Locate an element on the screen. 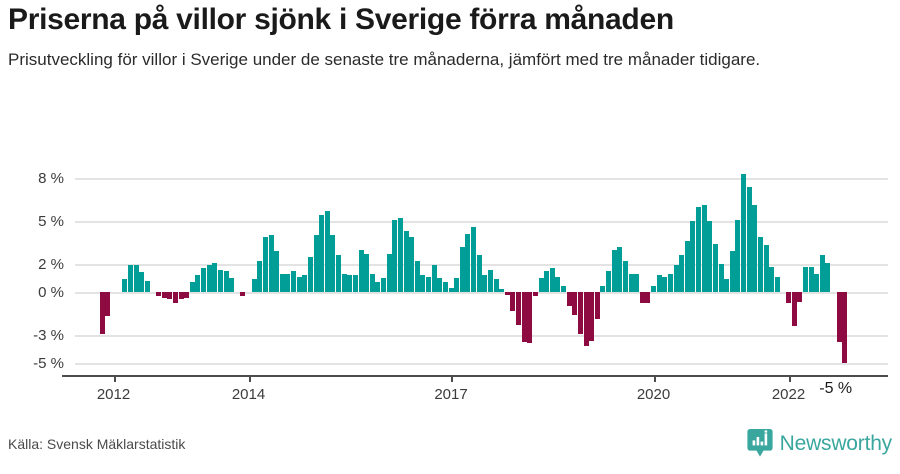 Image resolution: width=900 pixels, height=474 pixels. source-note: Källa: Svensk Mäklarstatistik is located at coordinates (97, 444).